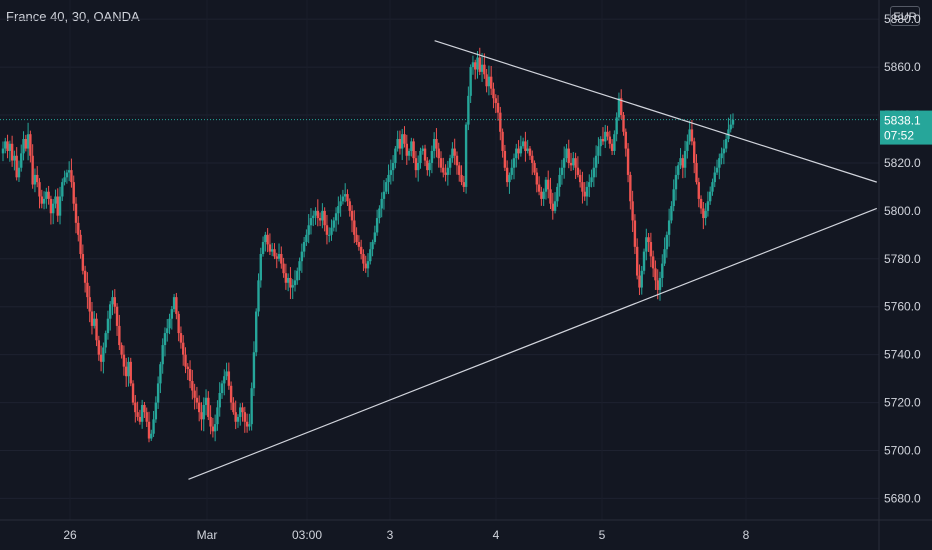 Image resolution: width=932 pixels, height=550 pixels. What do you see at coordinates (207, 535) in the screenshot?
I see `x-tick-label: Mar` at bounding box center [207, 535].